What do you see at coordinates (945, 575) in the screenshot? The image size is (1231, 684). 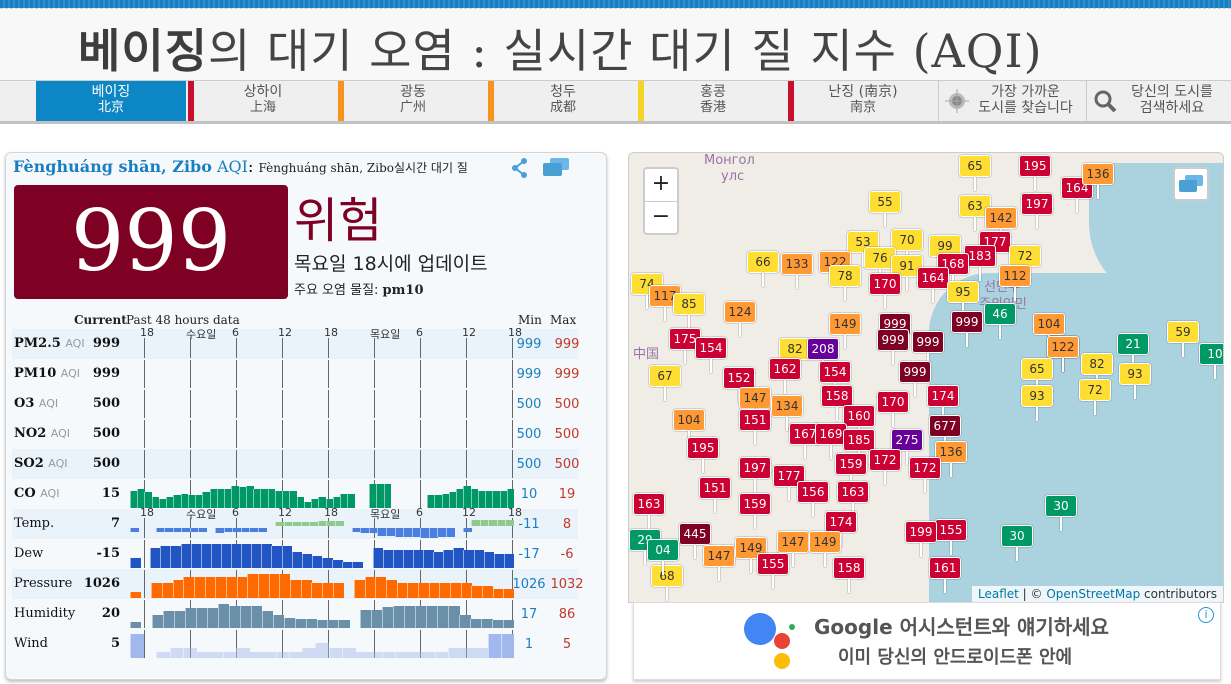 I see `aqi-marker: 161` at bounding box center [945, 575].